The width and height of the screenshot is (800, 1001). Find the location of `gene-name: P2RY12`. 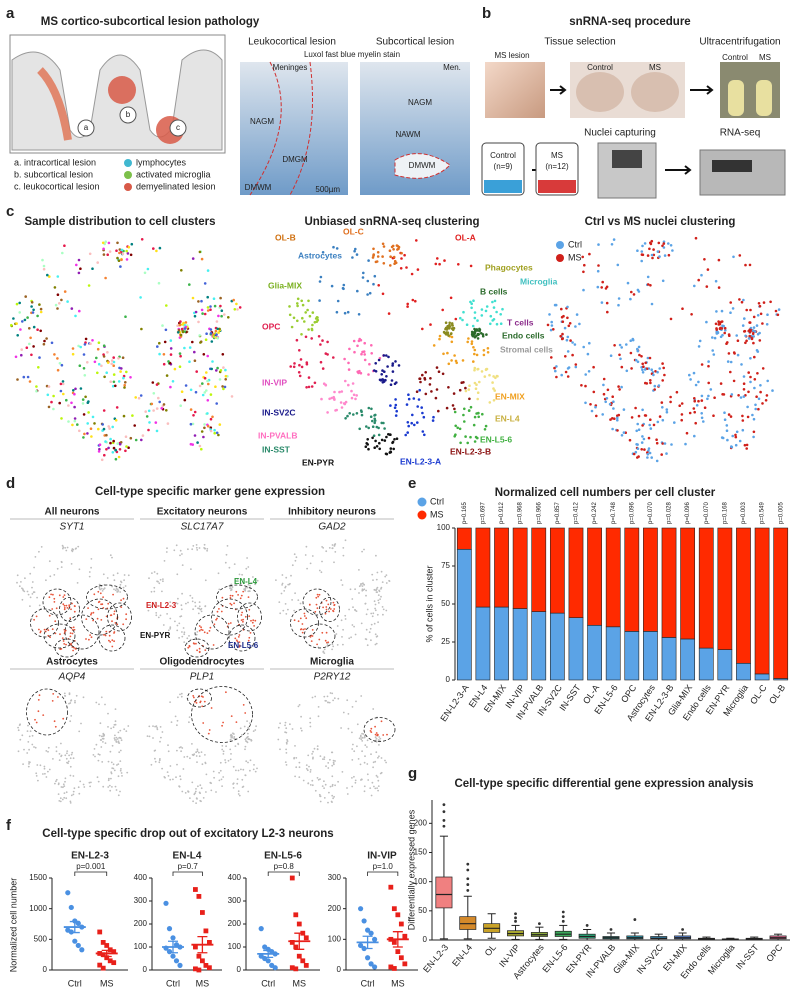

gene-name: P2RY12 is located at coordinates (332, 677).